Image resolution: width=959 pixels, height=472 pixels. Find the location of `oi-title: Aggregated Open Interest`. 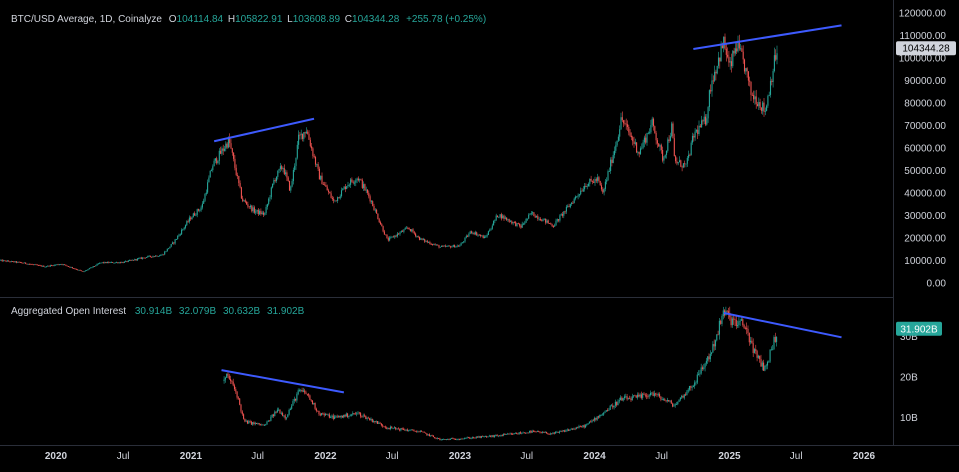

oi-title: Aggregated Open Interest is located at coordinates (68, 311).